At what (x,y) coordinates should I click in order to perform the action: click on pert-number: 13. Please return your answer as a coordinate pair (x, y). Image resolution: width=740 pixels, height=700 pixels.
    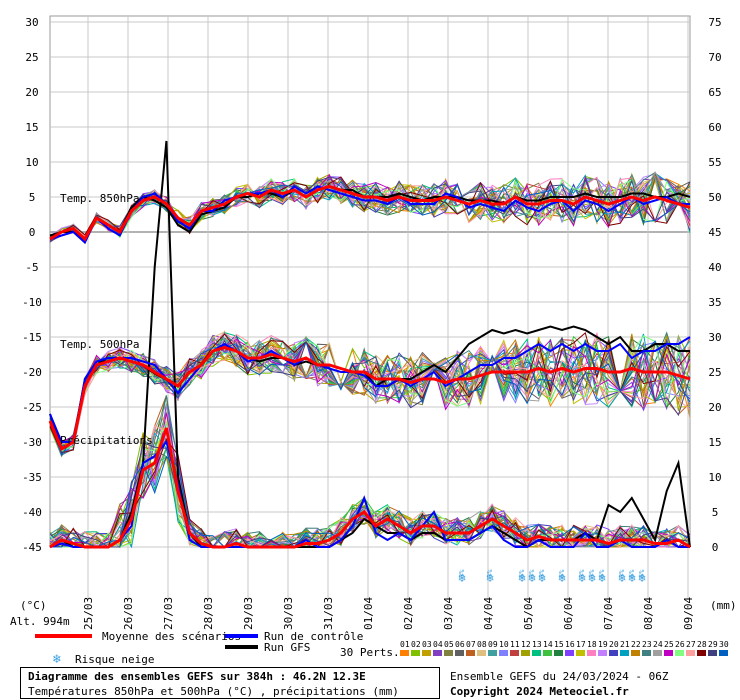
    Looking at the image, I should click on (537, 644).